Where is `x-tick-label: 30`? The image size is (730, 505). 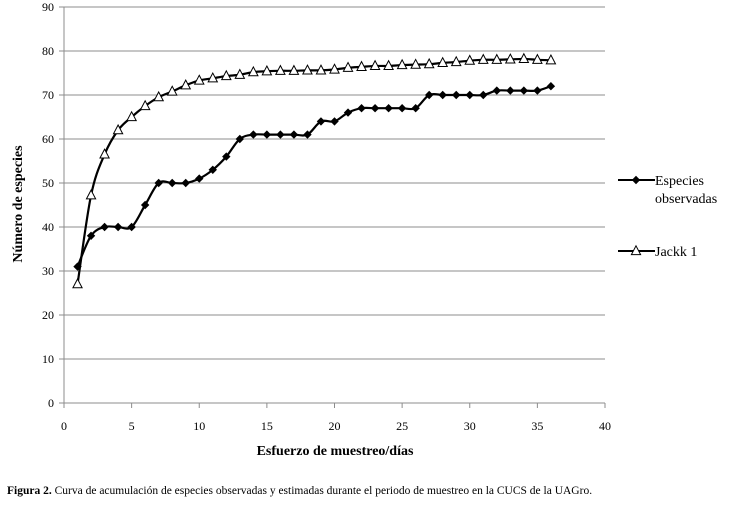 x-tick-label: 30 is located at coordinates (470, 426).